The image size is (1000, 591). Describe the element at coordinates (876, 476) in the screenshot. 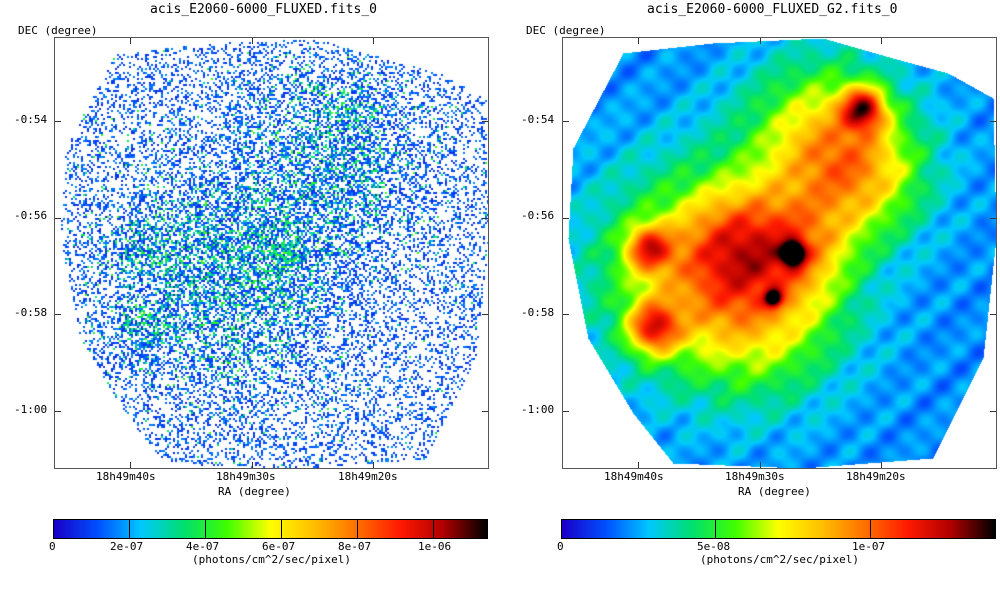

I see `right-x-tick: 18h49m20s` at that location.